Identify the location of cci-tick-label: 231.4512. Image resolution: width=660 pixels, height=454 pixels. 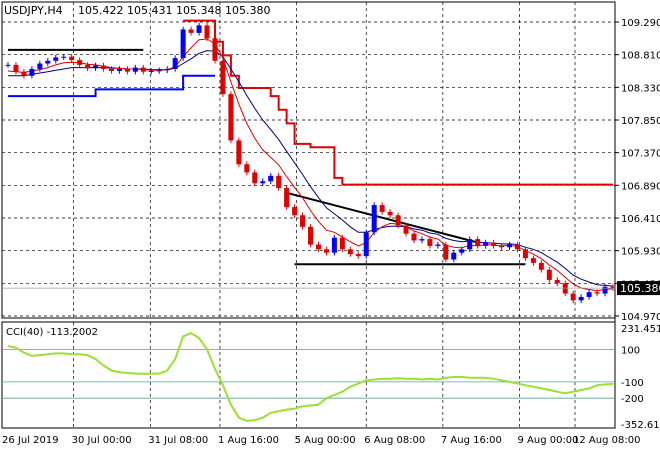
(640, 329).